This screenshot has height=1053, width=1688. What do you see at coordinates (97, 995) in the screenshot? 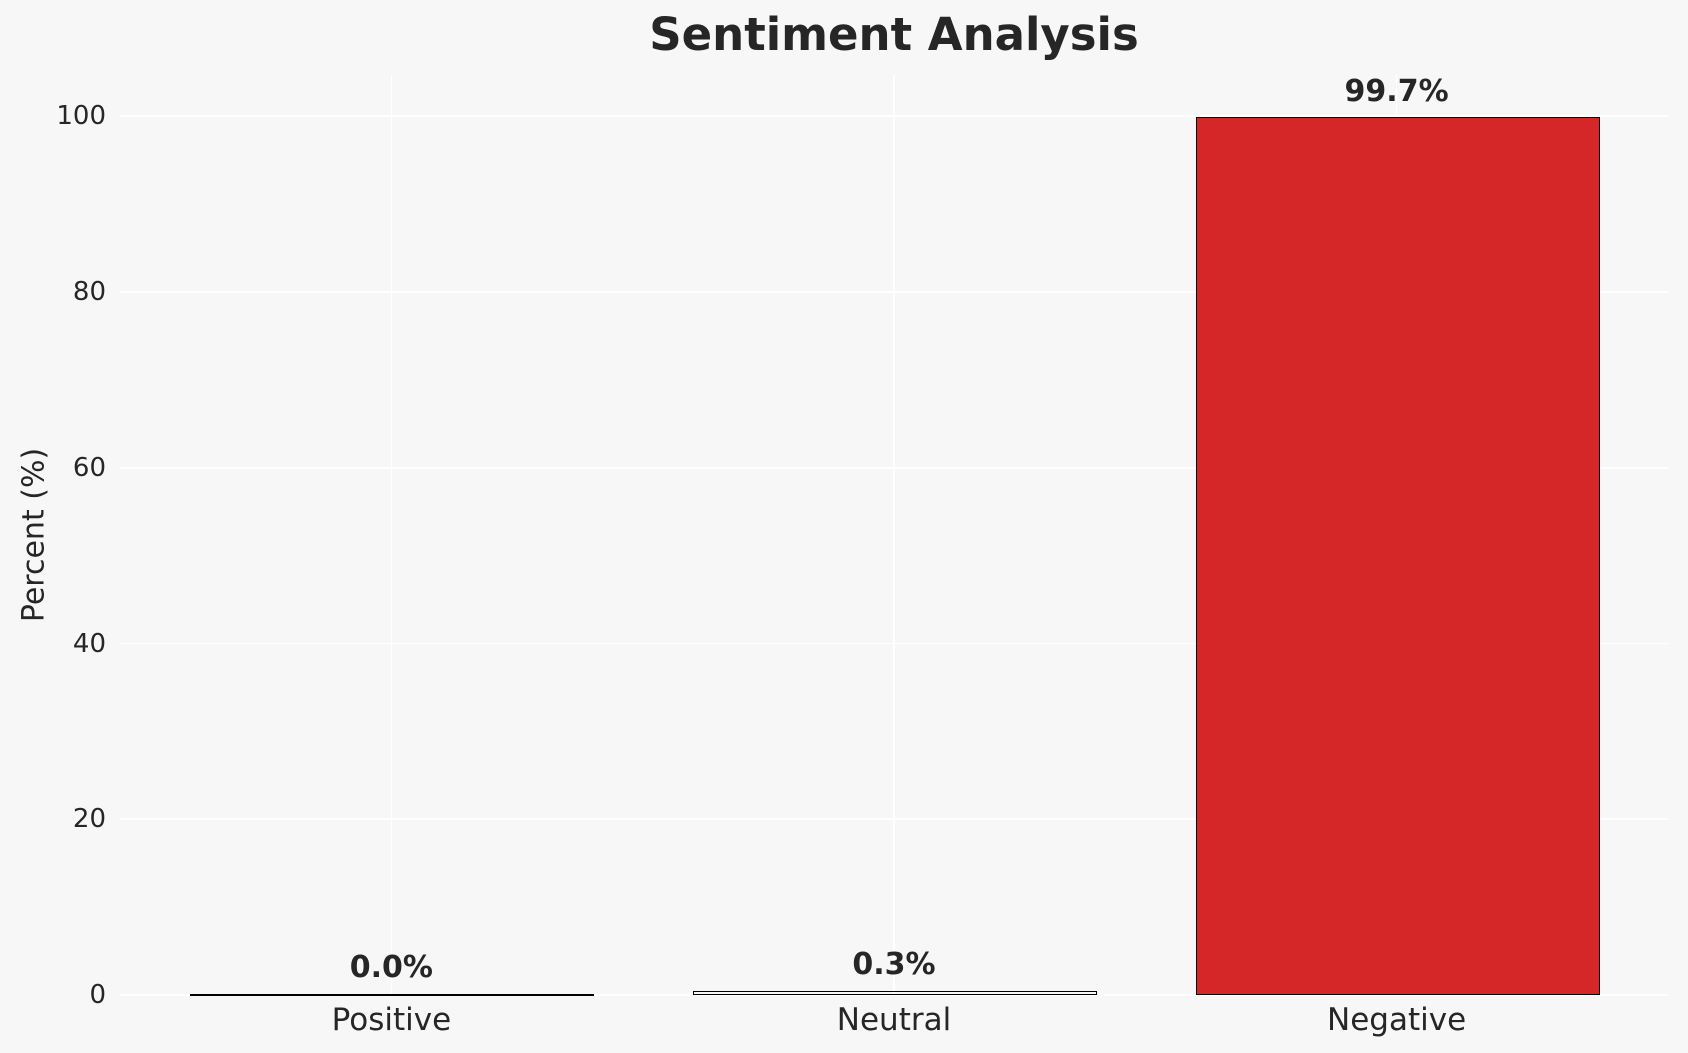
I see `y-tick-label-0: 0` at bounding box center [97, 995].